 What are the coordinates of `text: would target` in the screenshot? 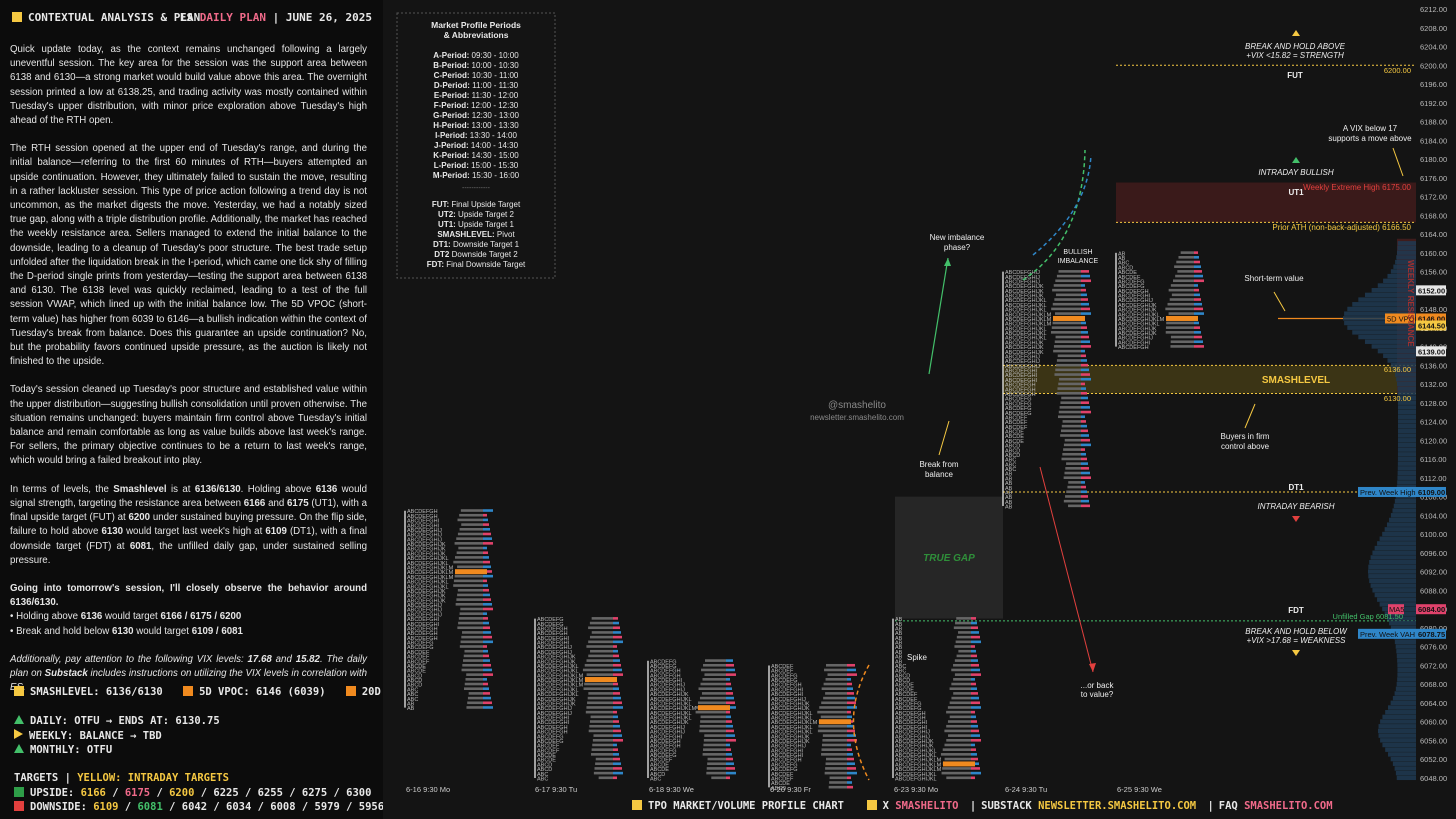 It's located at (131, 617).